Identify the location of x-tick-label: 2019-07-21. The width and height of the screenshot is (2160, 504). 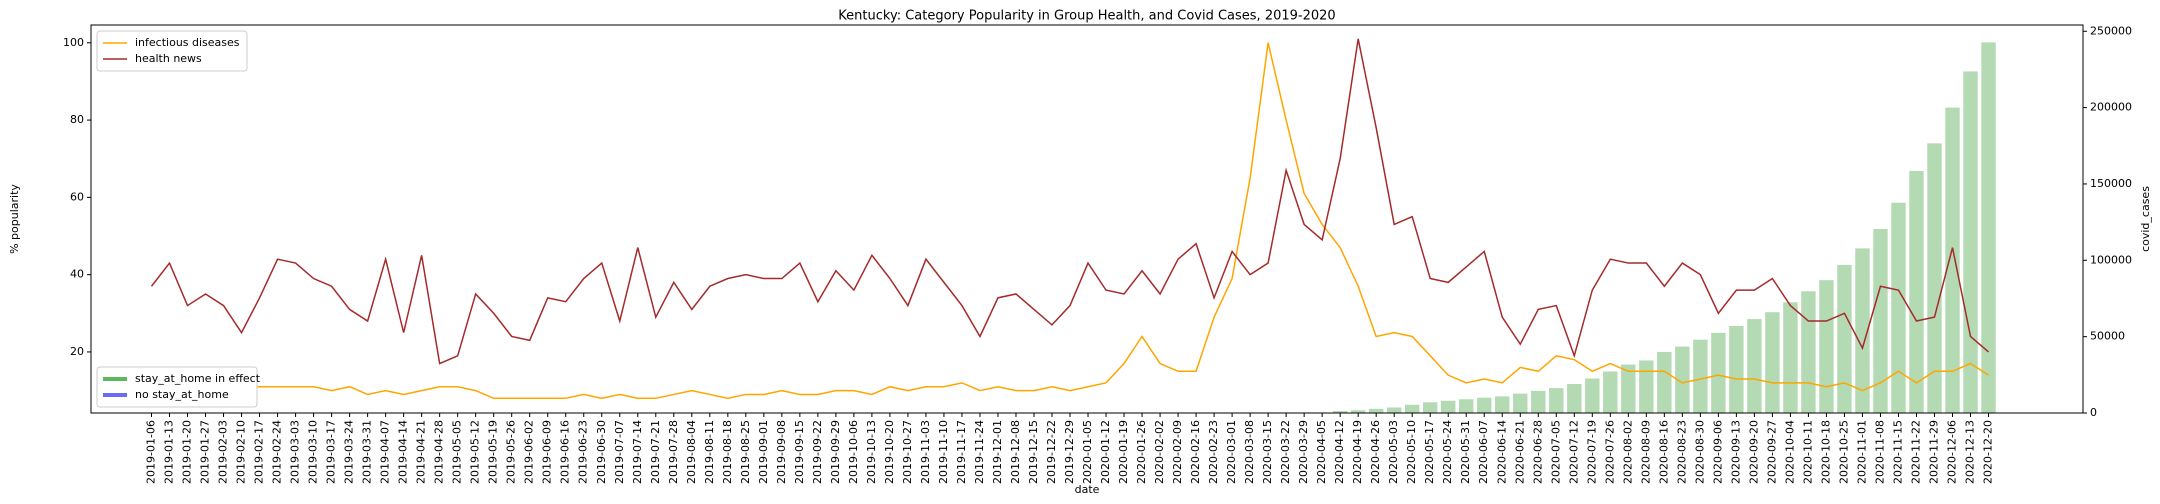
(655, 452).